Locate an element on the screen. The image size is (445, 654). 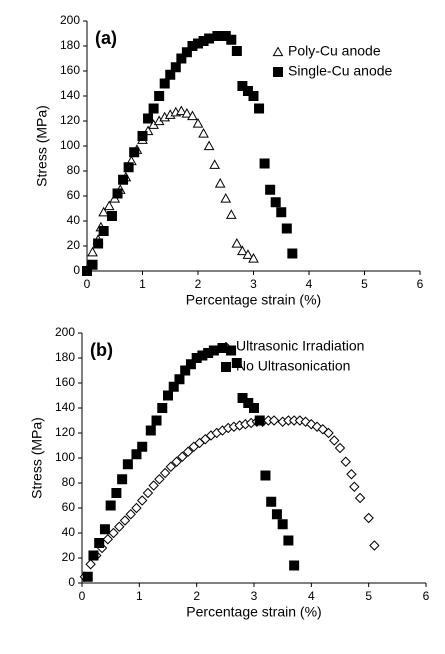
y-tick-label: 20 is located at coordinates (74, 245).